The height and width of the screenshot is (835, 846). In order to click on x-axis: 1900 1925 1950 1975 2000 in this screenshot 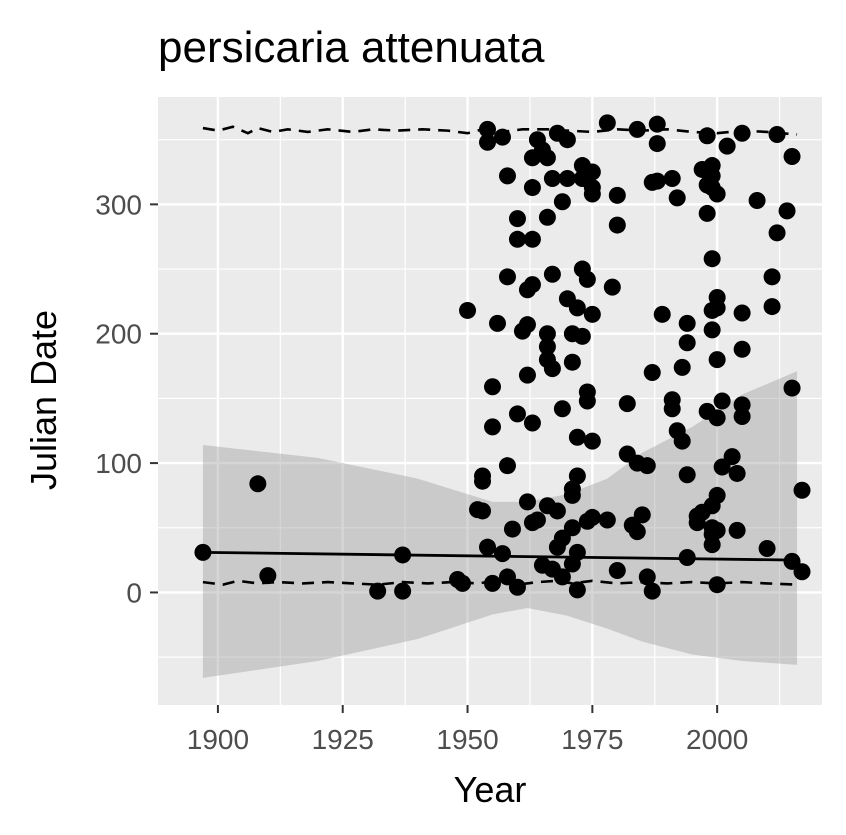, I will do `click(467, 730)`.